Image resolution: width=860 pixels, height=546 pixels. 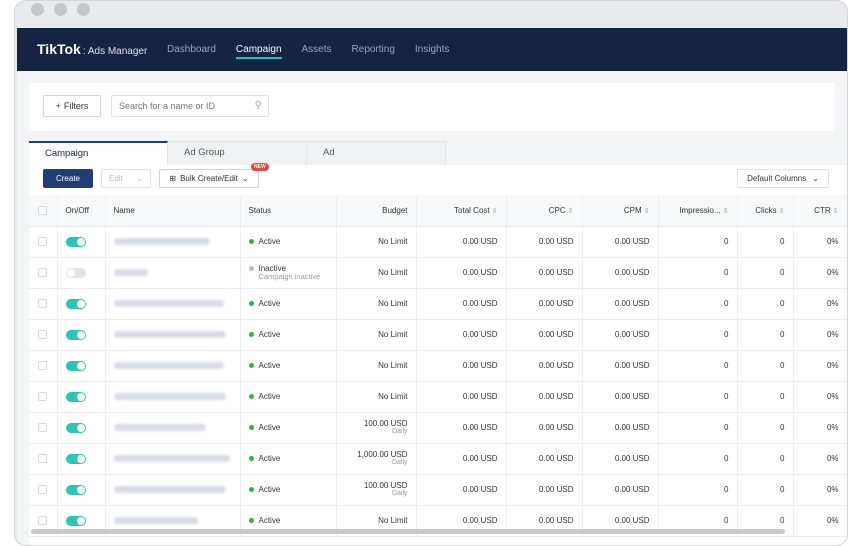 I want to click on tab-ad-group: Ad Group, so click(x=237, y=153).